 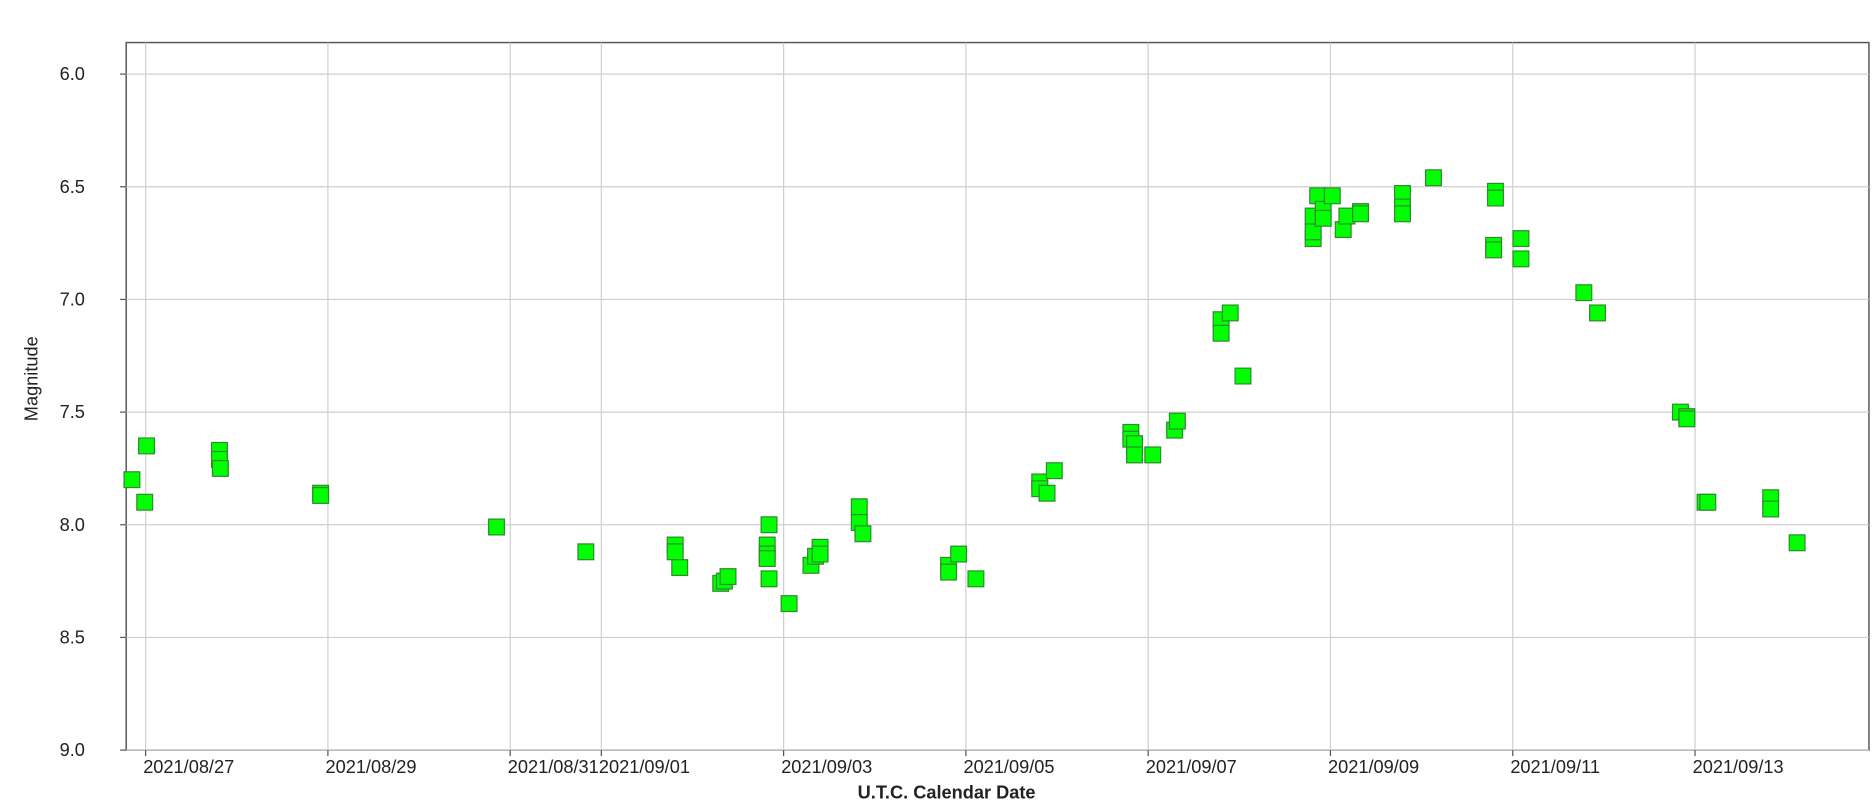 I want to click on y-tick-label: 6.0, so click(x=72, y=74).